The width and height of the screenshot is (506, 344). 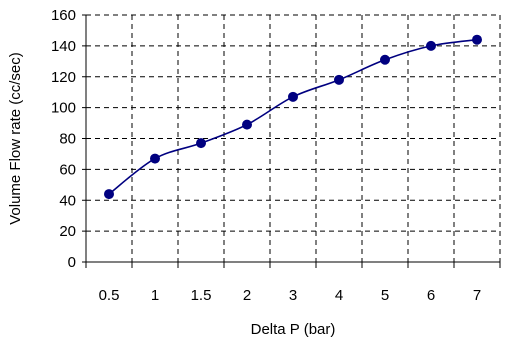 I want to click on y-tick-label: 160, so click(x=63, y=15).